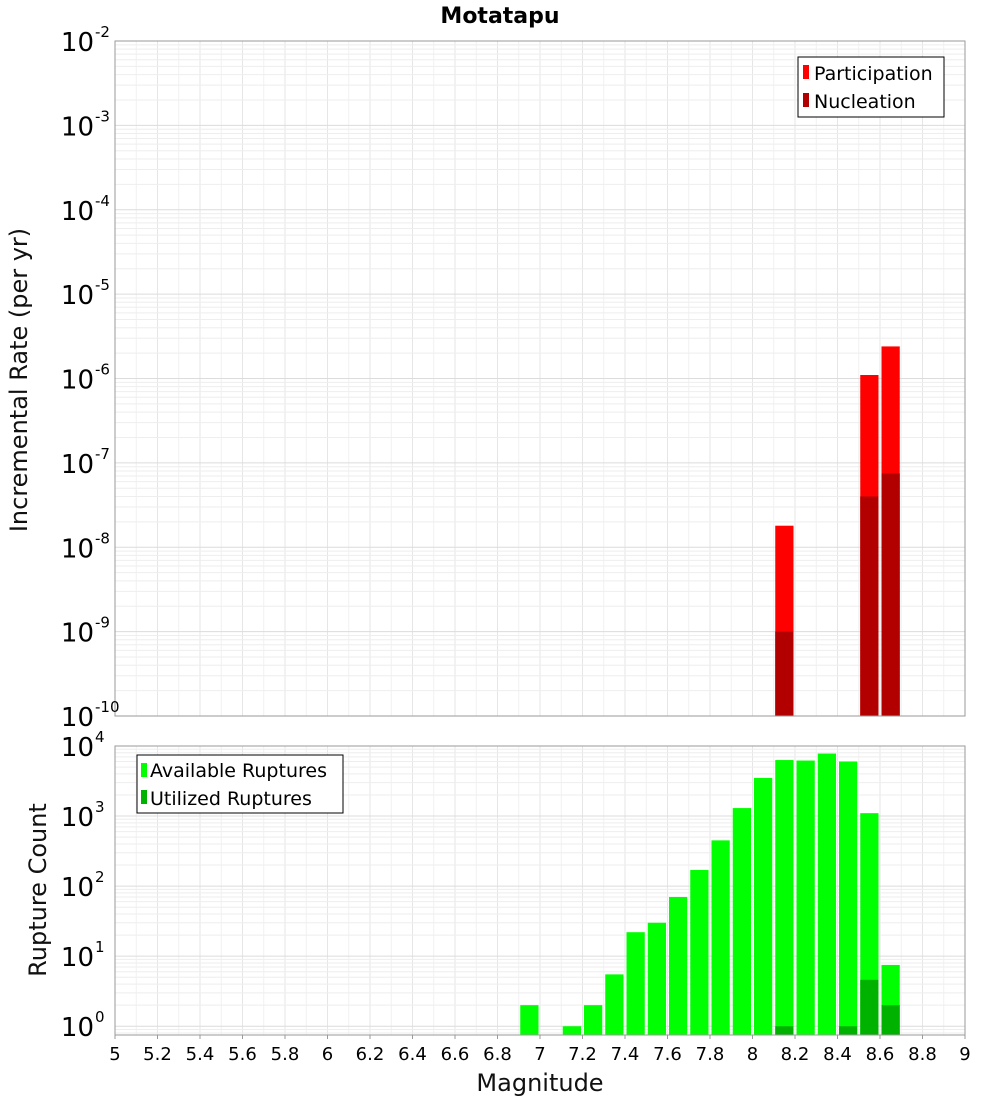 This screenshot has width=1000, height=1104. Describe the element at coordinates (100, 877) in the screenshot. I see `y-tick-exponent: 2` at that location.